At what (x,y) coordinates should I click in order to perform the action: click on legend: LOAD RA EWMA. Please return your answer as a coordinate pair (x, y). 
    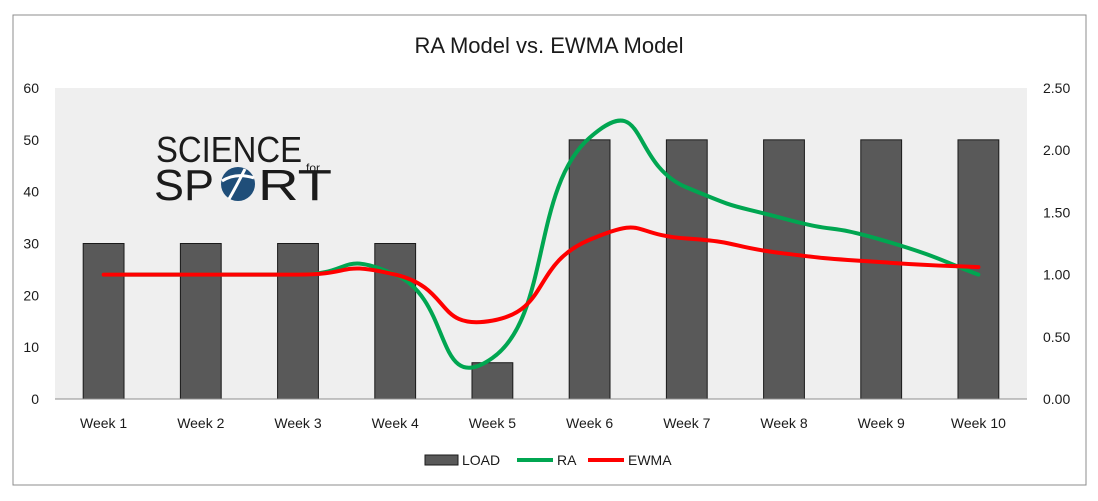
    Looking at the image, I should click on (548, 460).